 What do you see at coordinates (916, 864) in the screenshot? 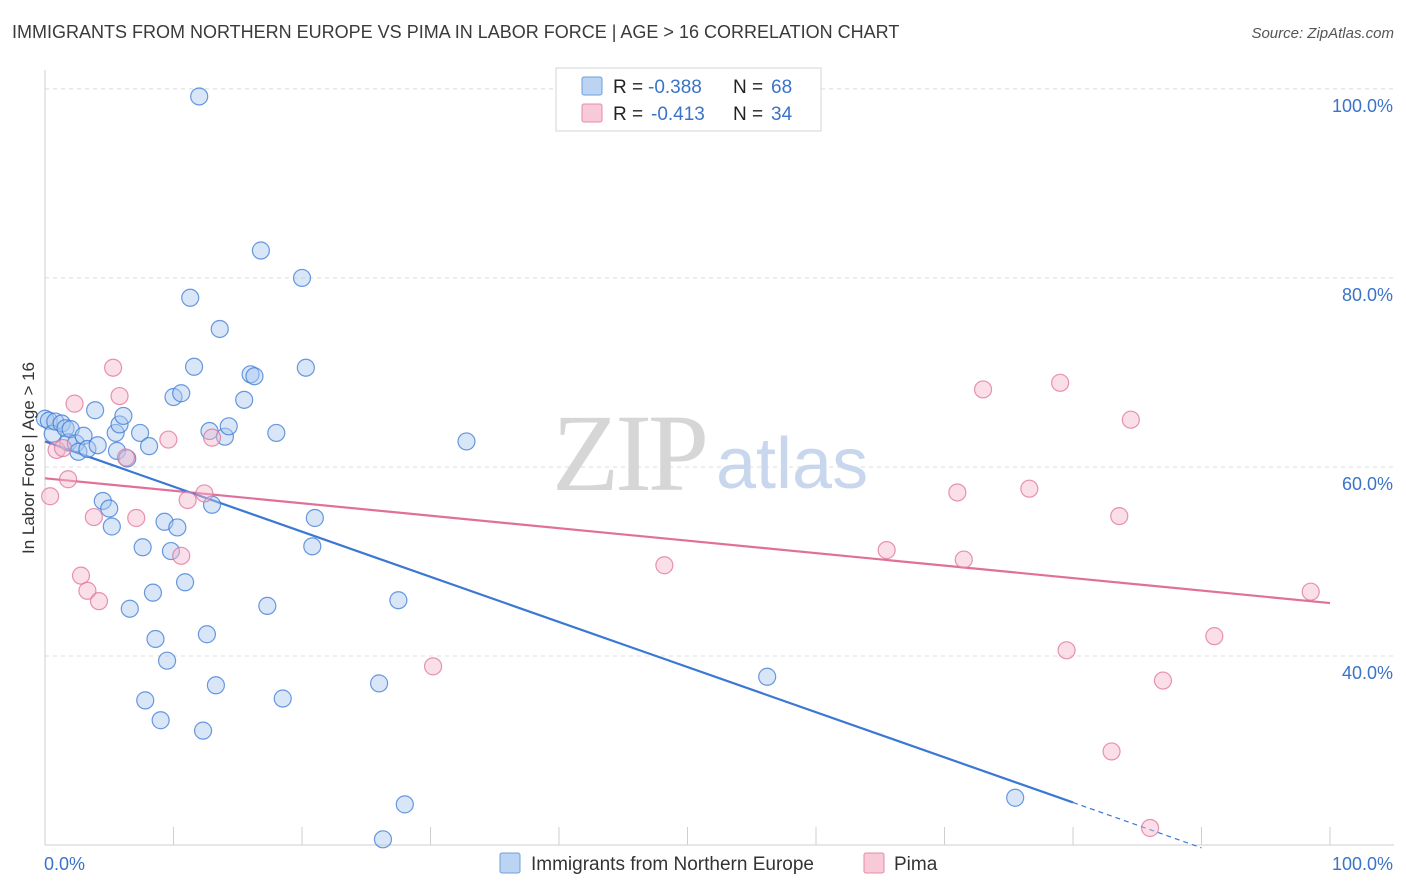
I see `bottom-legend-label-series2: Pima` at bounding box center [916, 864].